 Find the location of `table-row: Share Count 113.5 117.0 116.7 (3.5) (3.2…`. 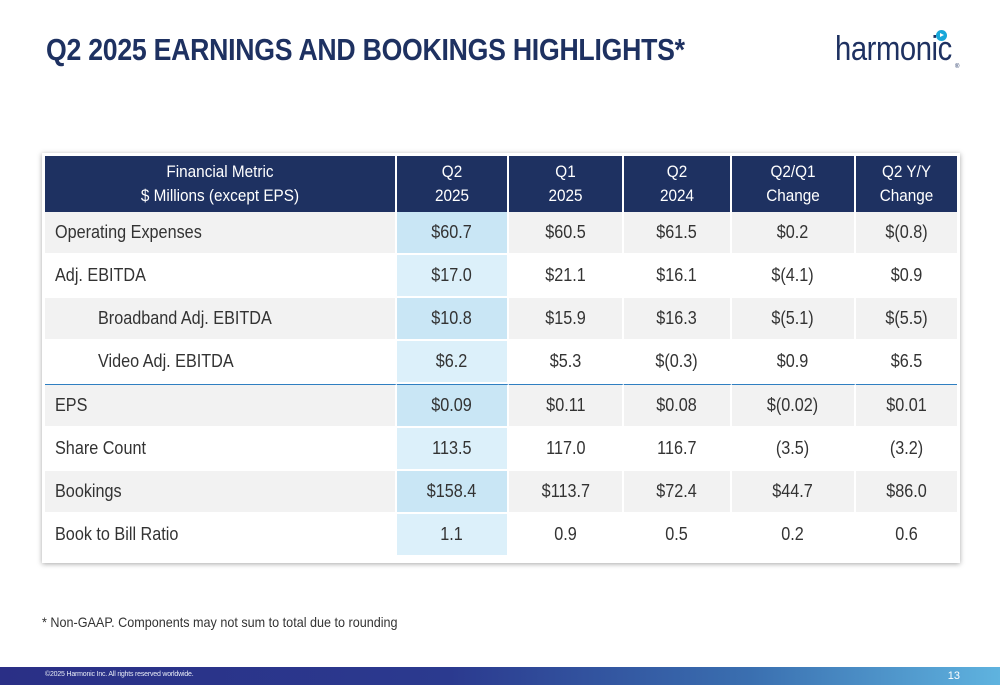

table-row: Share Count 113.5 117.0 116.7 (3.5) (3.2… is located at coordinates (501, 449).